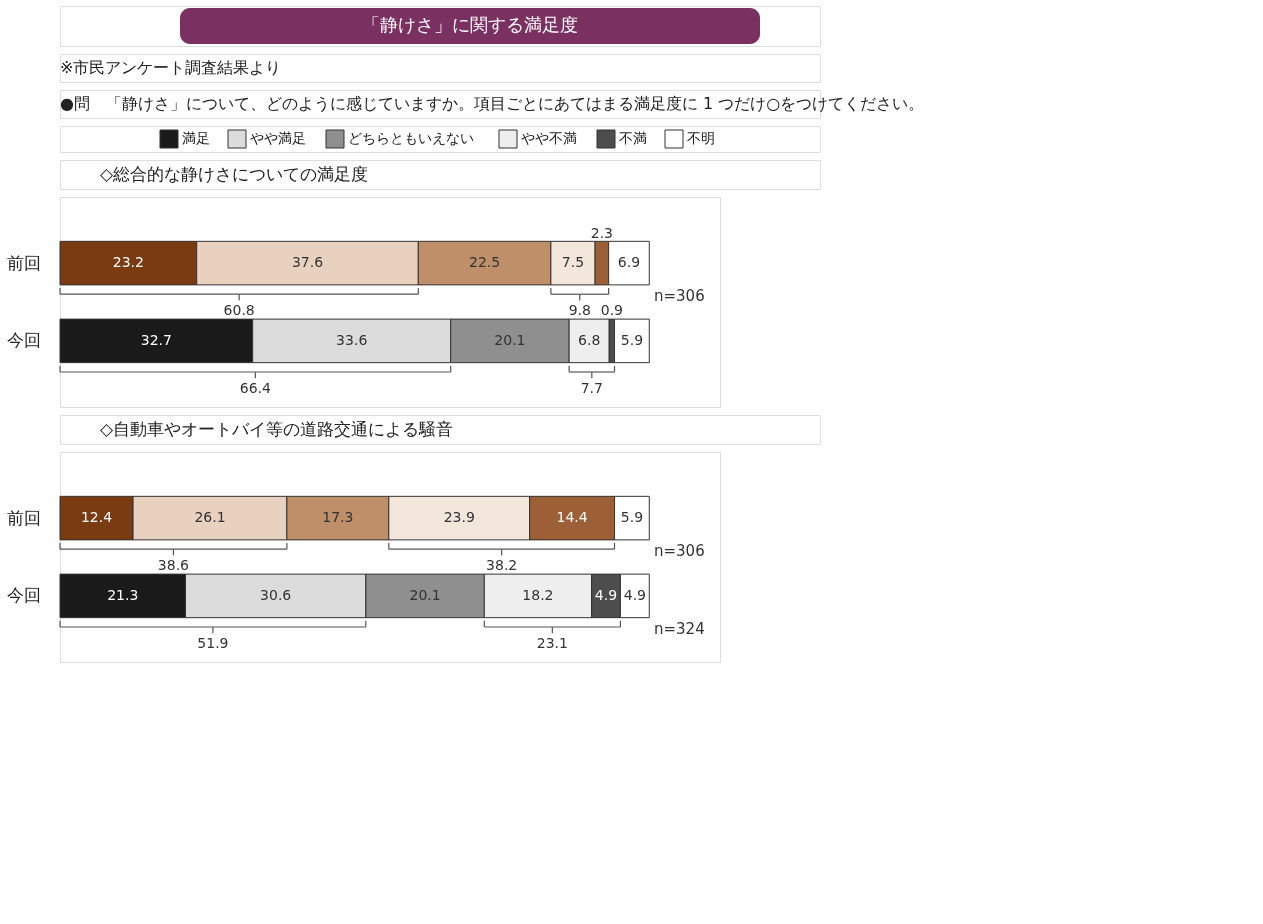  What do you see at coordinates (552, 643) in the screenshot?
I see `annotation: 23.1` at bounding box center [552, 643].